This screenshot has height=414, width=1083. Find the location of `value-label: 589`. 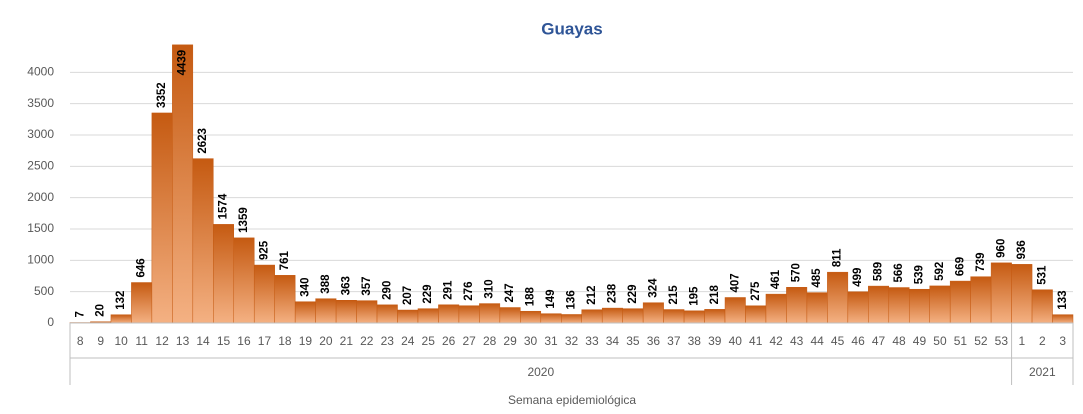

value-label: 589 is located at coordinates (879, 271).